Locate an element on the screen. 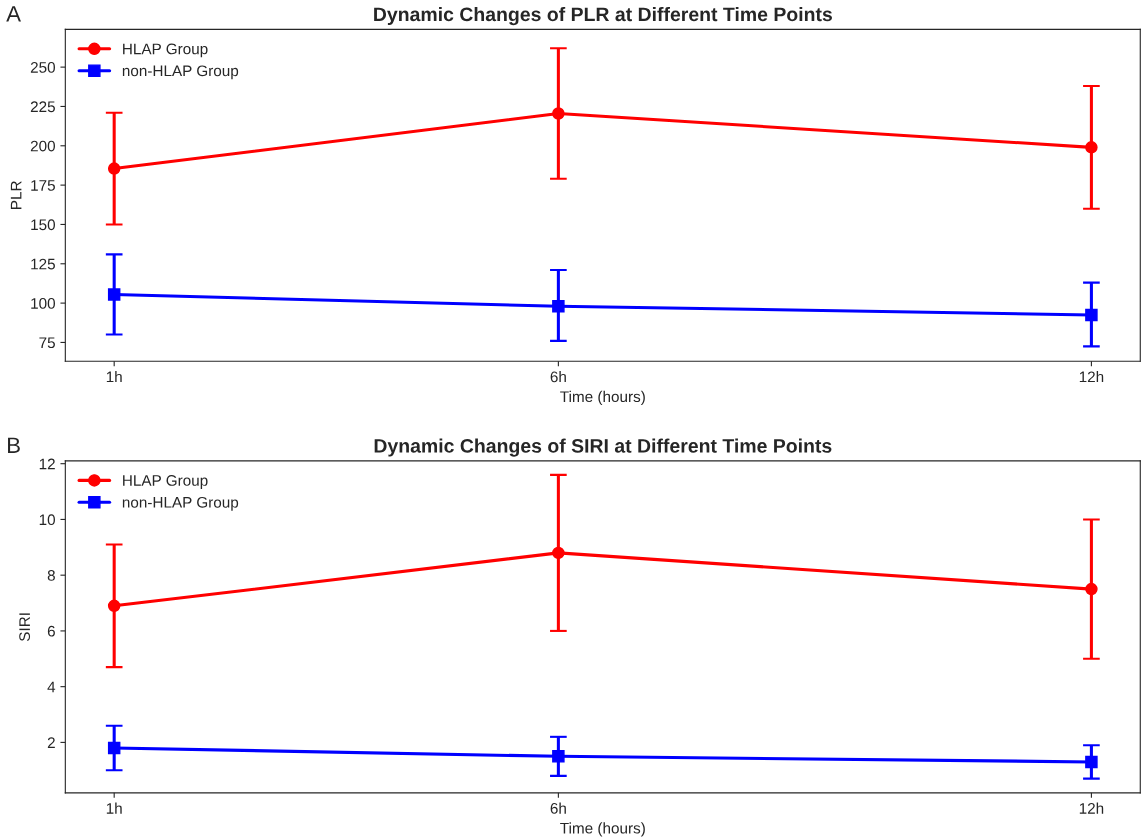  y-tick-label: 250 is located at coordinates (42, 67).